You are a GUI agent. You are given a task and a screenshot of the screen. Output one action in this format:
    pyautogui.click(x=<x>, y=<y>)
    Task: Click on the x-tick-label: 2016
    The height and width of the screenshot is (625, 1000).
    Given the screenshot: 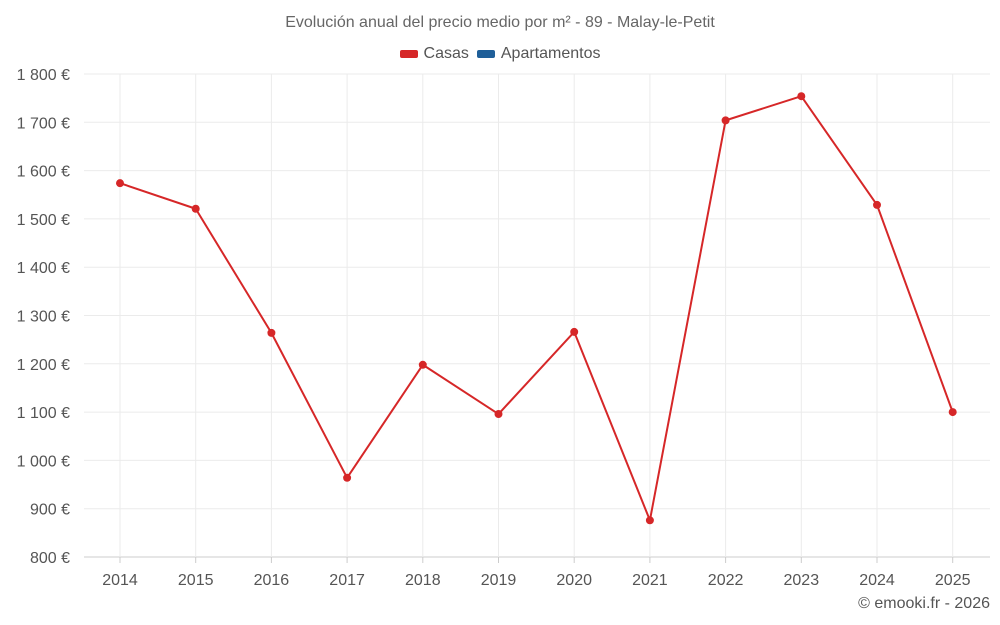 What is the action you would take?
    pyautogui.click(x=272, y=580)
    